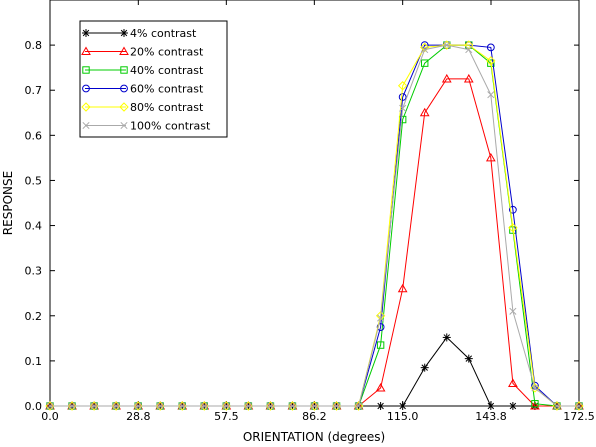 Image resolution: width=596 pixels, height=447 pixels. Describe the element at coordinates (167, 70) in the screenshot. I see `legend-label: 40% contrast` at that location.